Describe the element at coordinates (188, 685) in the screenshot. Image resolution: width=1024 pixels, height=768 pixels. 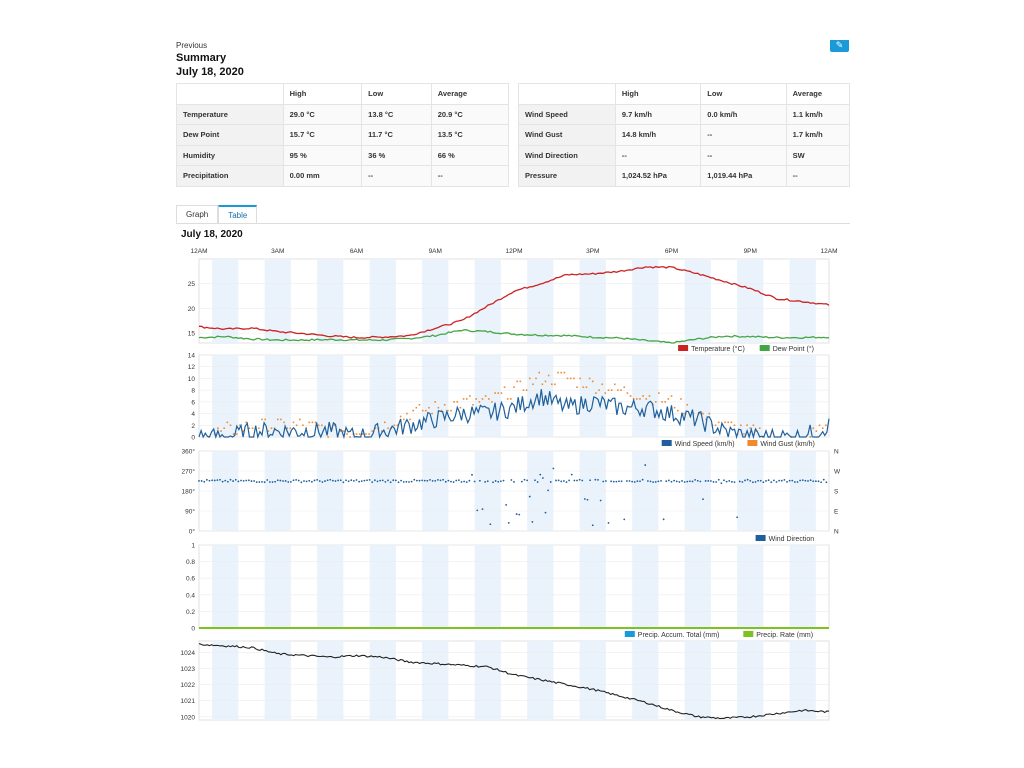
I see `y-tick-label: 1022` at that location.